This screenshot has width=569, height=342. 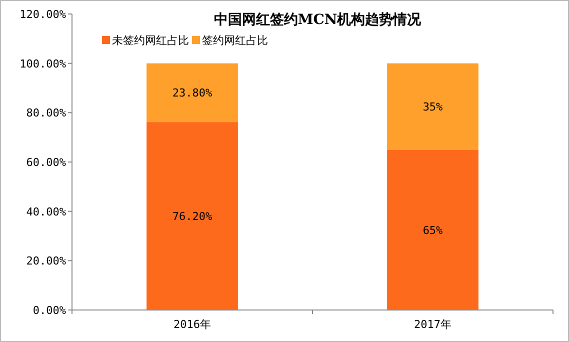 I want to click on data-label: 35%, so click(x=433, y=107).